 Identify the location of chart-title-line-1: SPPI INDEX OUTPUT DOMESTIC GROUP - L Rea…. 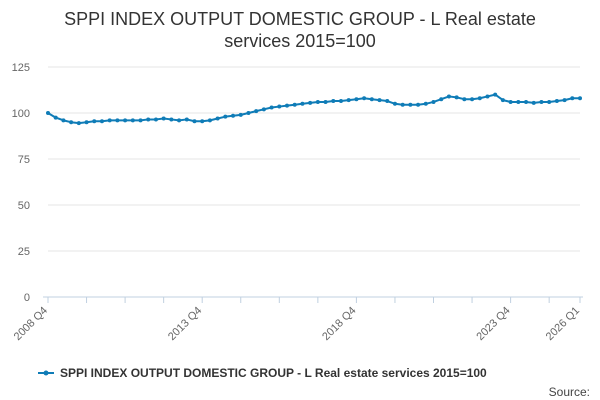
(300, 19).